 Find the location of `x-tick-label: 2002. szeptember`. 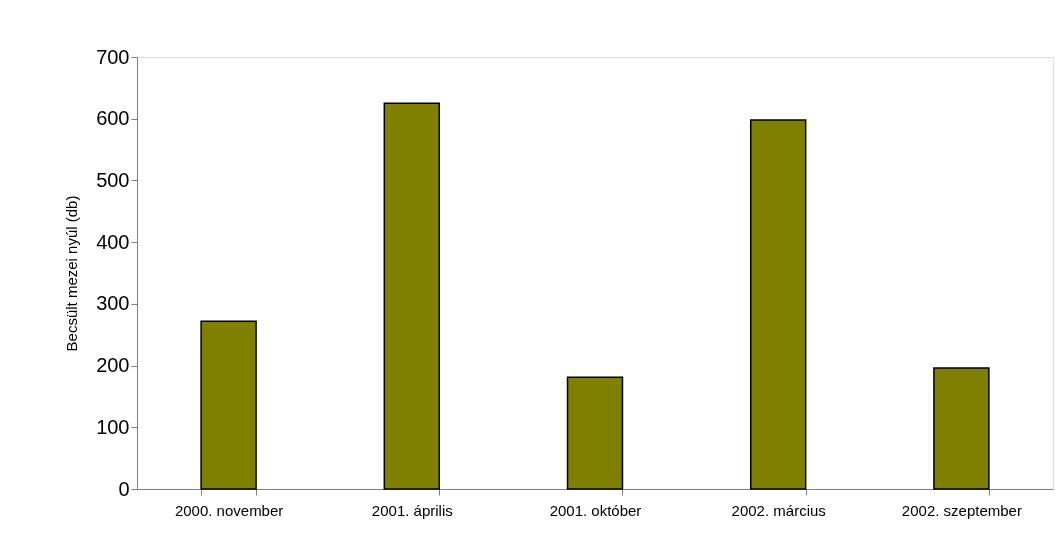

x-tick-label: 2002. szeptember is located at coordinates (961, 510).